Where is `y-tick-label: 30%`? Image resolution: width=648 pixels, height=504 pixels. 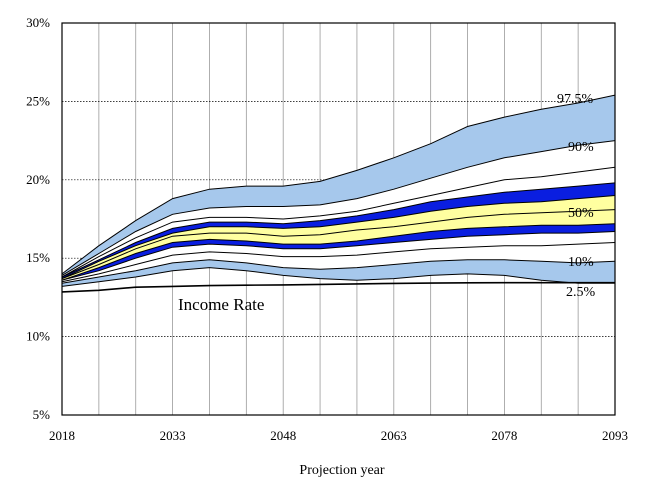 y-tick-label: 30% is located at coordinates (38, 22).